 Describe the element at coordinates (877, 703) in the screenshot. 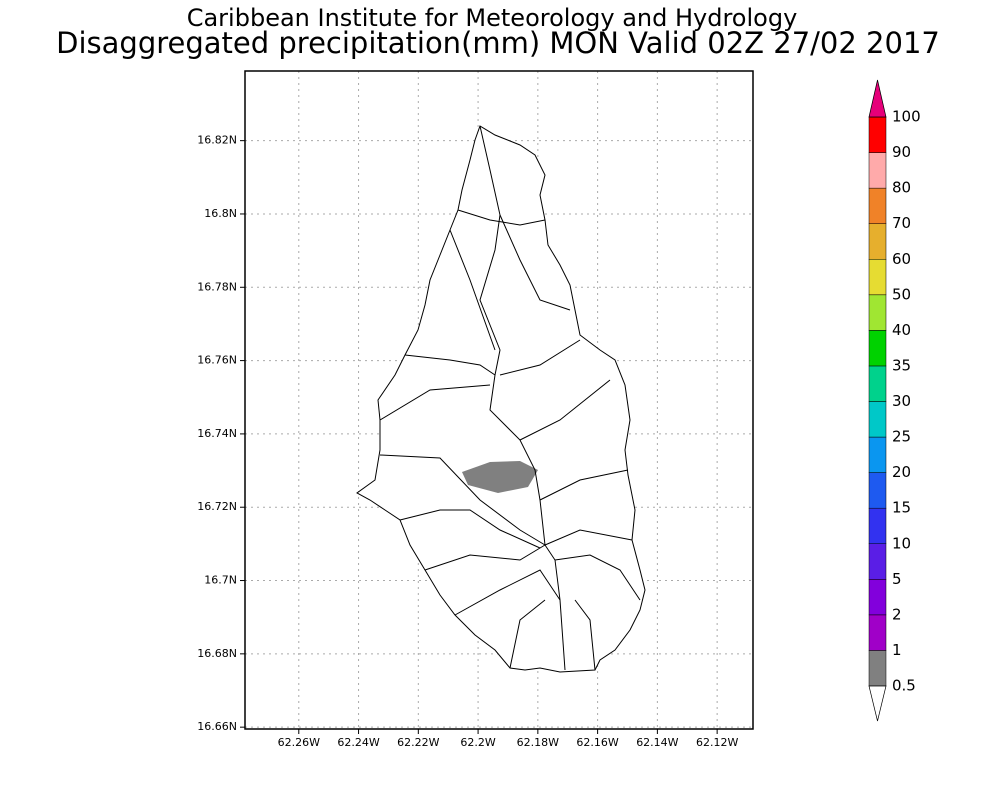

I see `colorbar-under` at that location.